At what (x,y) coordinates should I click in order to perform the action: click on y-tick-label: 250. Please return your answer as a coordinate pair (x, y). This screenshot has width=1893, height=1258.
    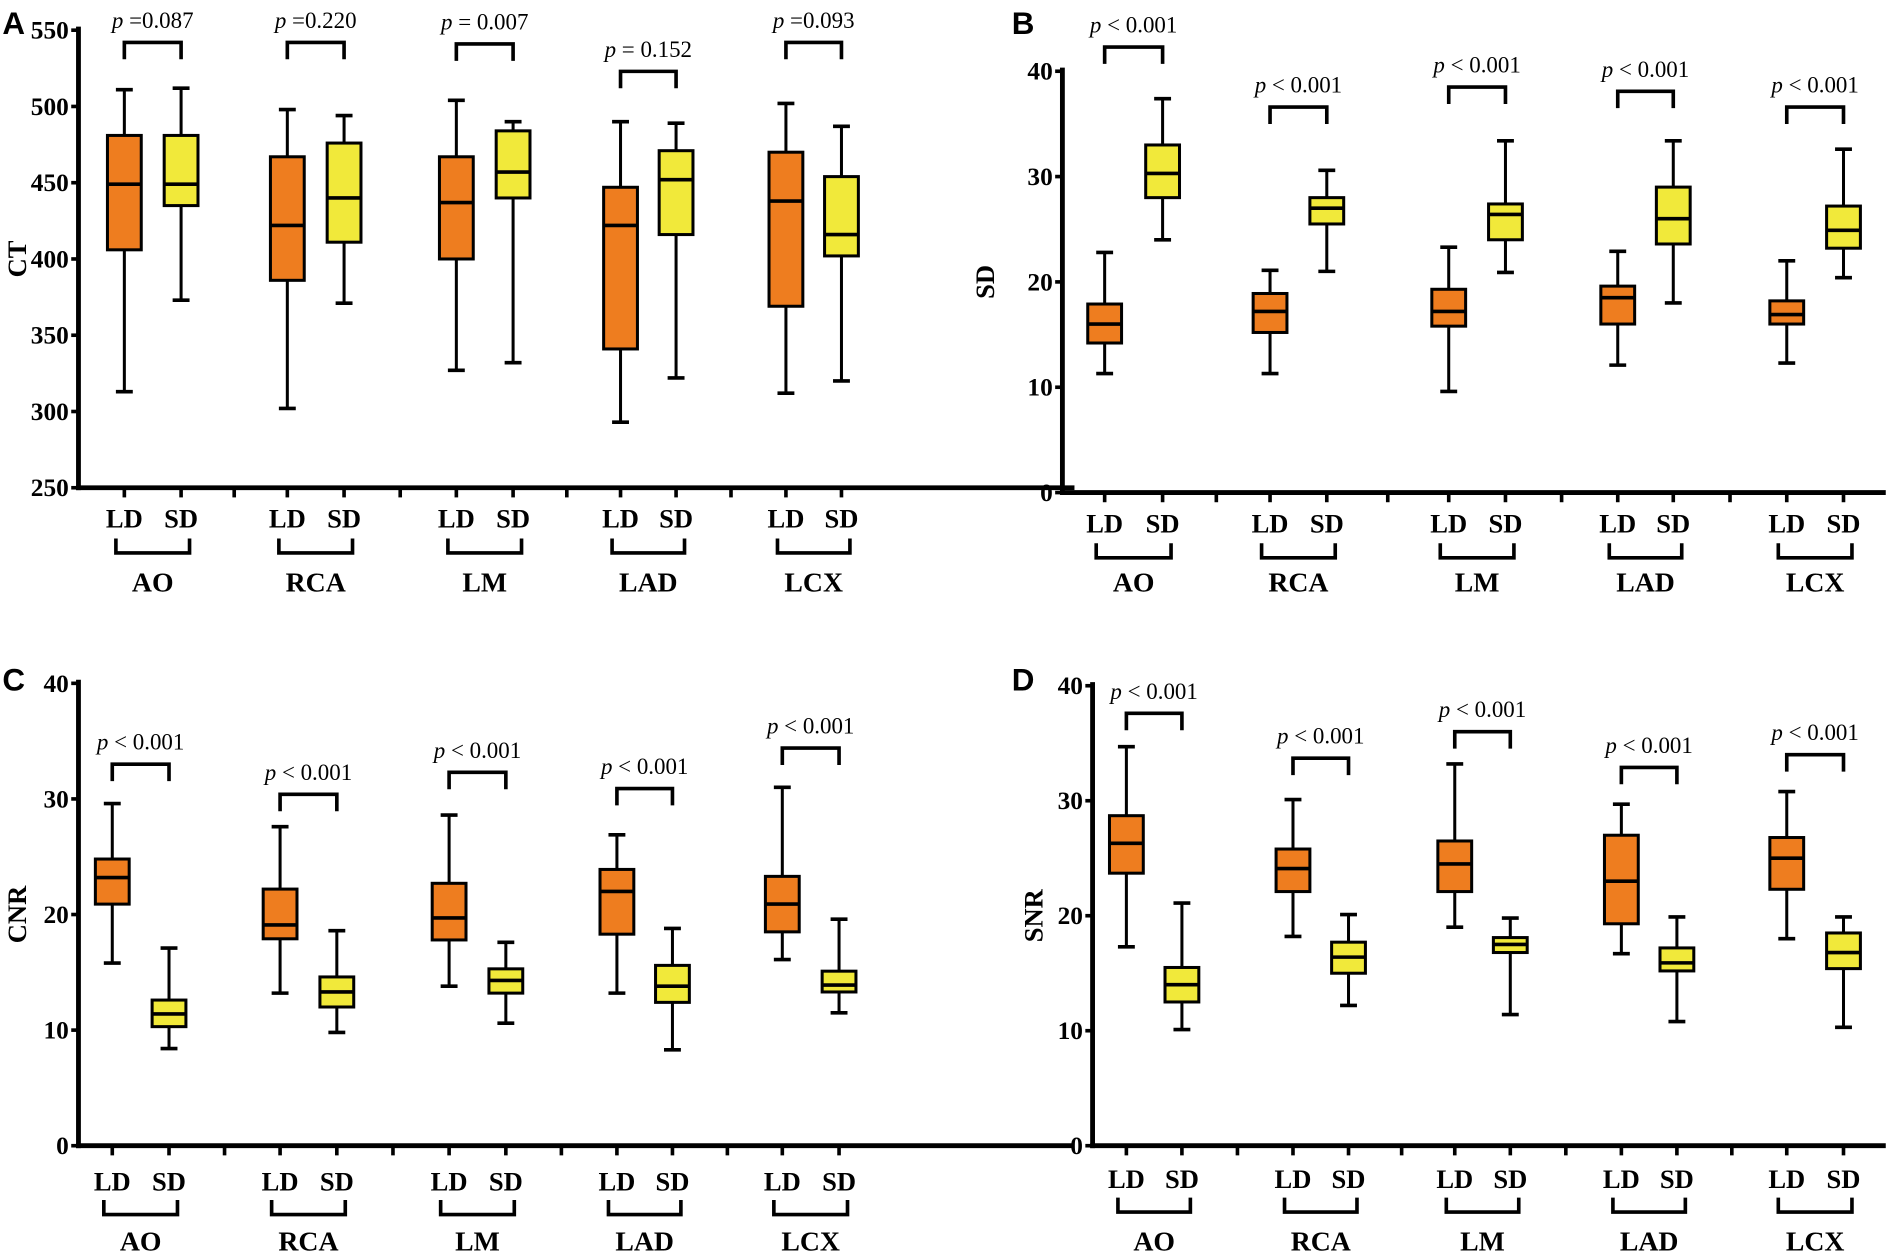
    Looking at the image, I should click on (50, 488).